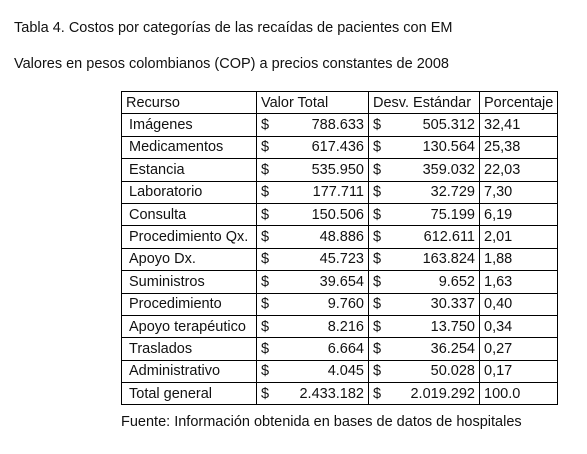 This screenshot has height=454, width=587. What do you see at coordinates (452, 214) in the screenshot?
I see `amount-value: 75.199` at bounding box center [452, 214].